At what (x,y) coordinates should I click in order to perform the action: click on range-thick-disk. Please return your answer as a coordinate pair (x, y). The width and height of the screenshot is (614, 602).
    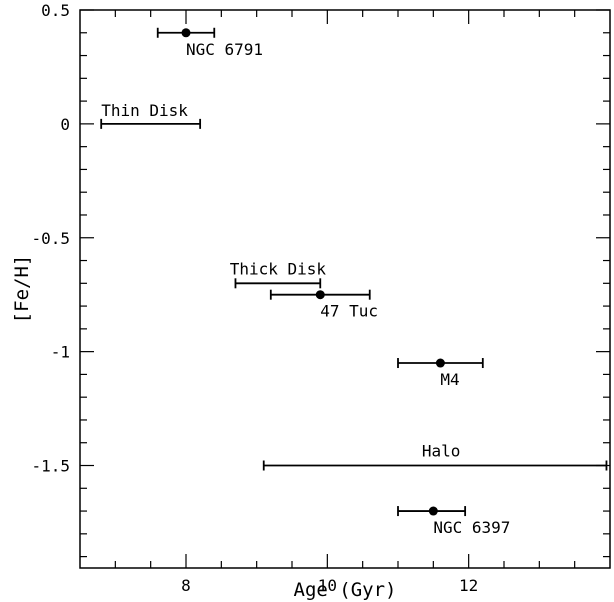
    Looking at the image, I should click on (278, 283).